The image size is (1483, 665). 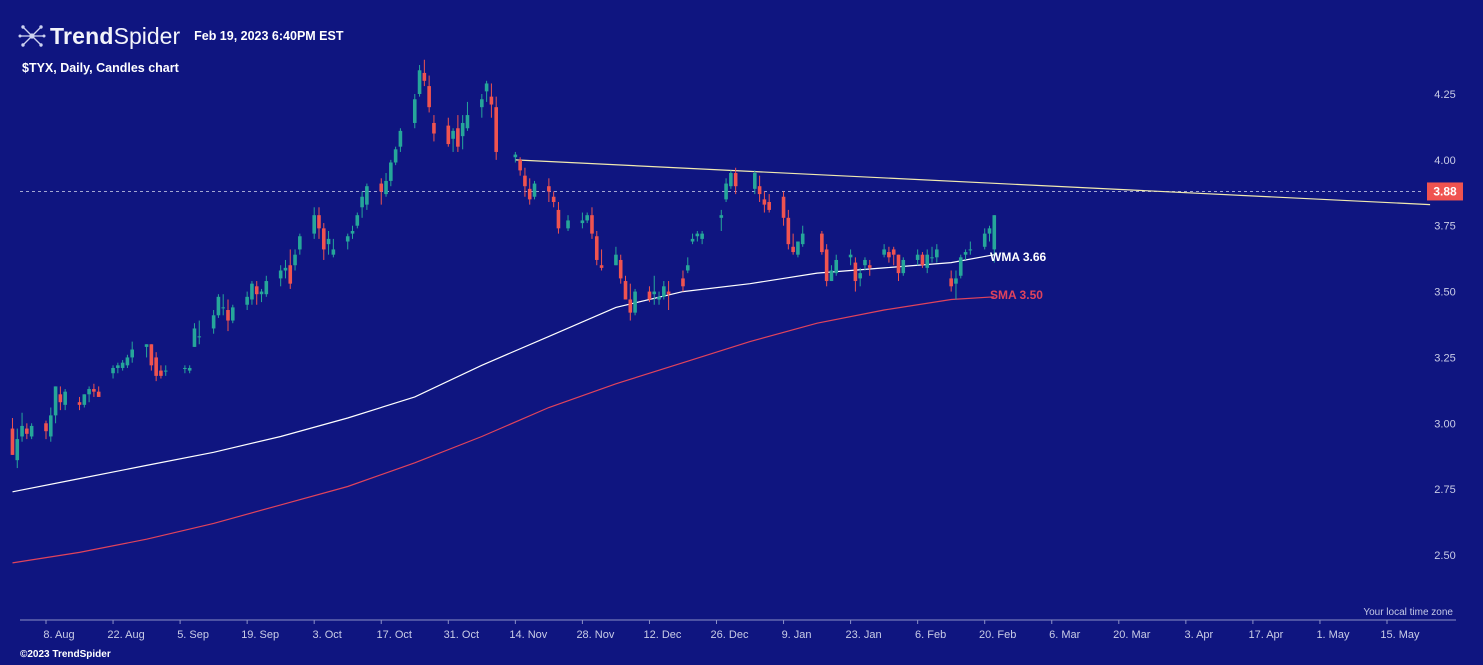 What do you see at coordinates (1065, 635) in the screenshot?
I see `x-tick-label: 6. Mar` at bounding box center [1065, 635].